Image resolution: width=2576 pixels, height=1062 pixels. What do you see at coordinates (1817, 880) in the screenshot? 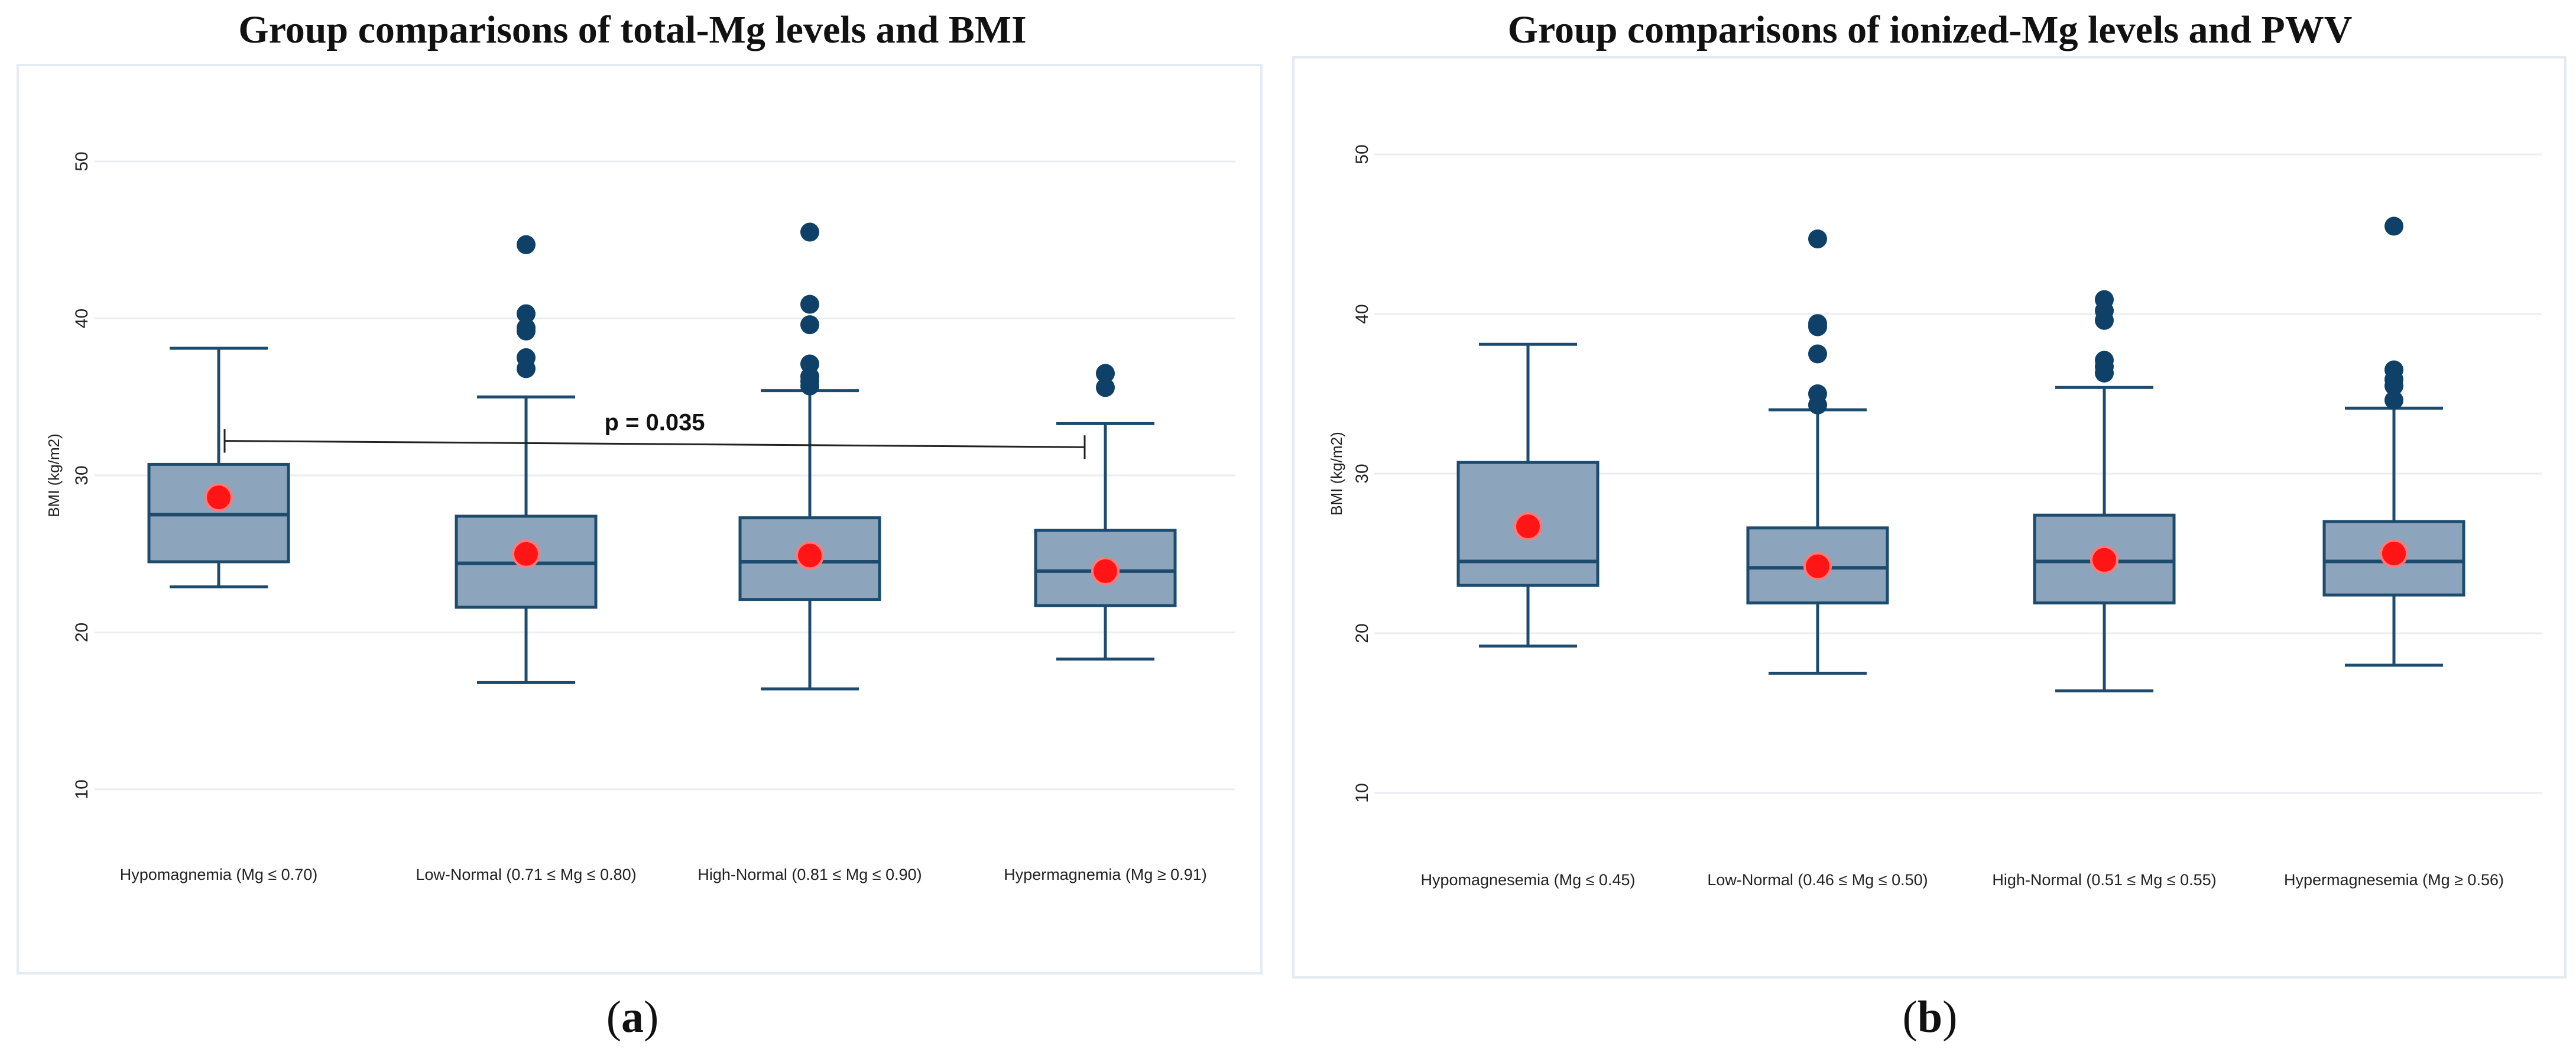
I see `x-category-label: Low-Normal (0.46 ≤ Mg ≤ 0.50)` at bounding box center [1817, 880].